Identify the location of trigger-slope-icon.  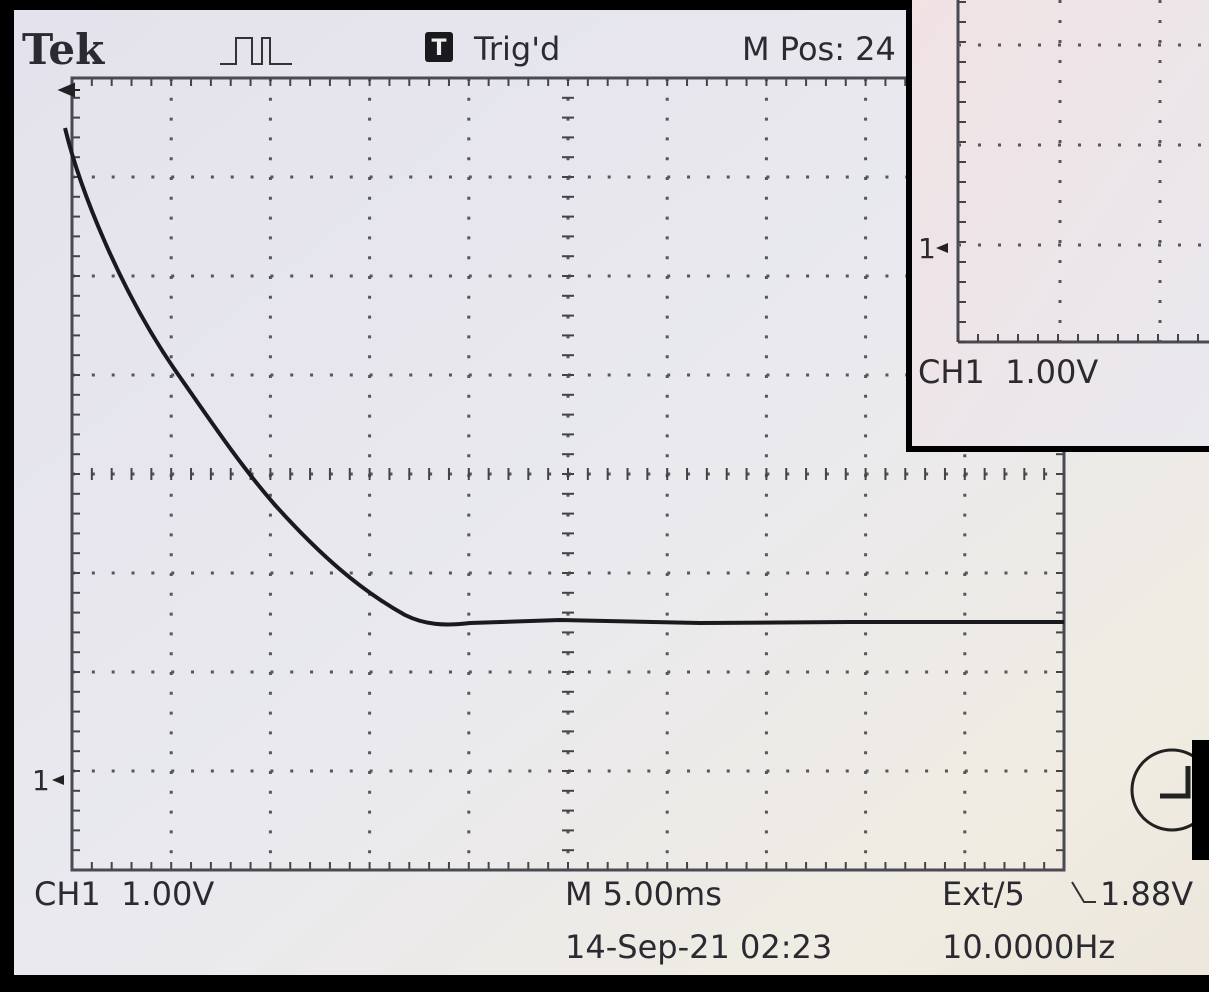
(1083, 892).